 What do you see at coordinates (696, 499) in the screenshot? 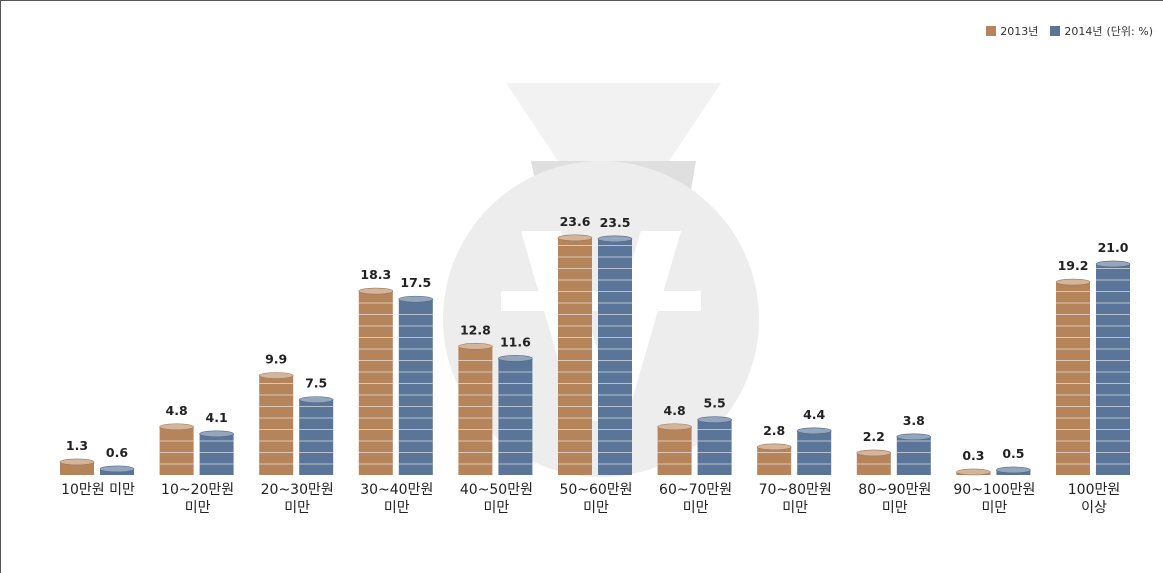
I see `x-tick-label: 60~70만원 미만` at bounding box center [696, 499].